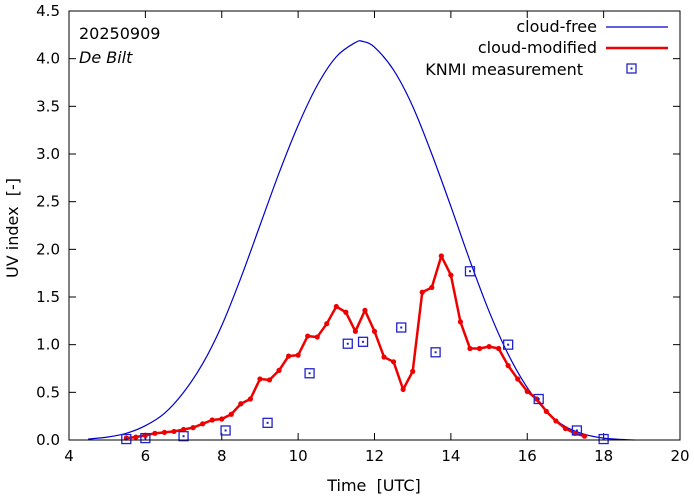  I want to click on y-tick-label: 1.5, so click(48, 297).